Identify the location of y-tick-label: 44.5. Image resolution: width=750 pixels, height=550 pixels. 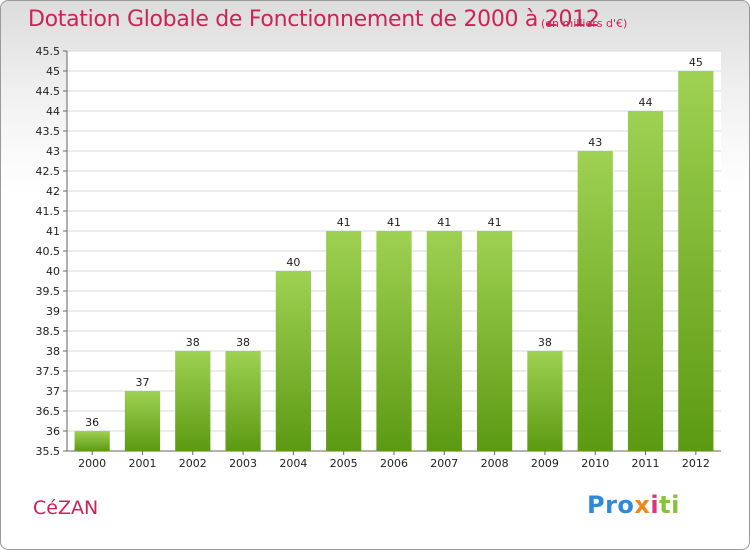
(48, 91).